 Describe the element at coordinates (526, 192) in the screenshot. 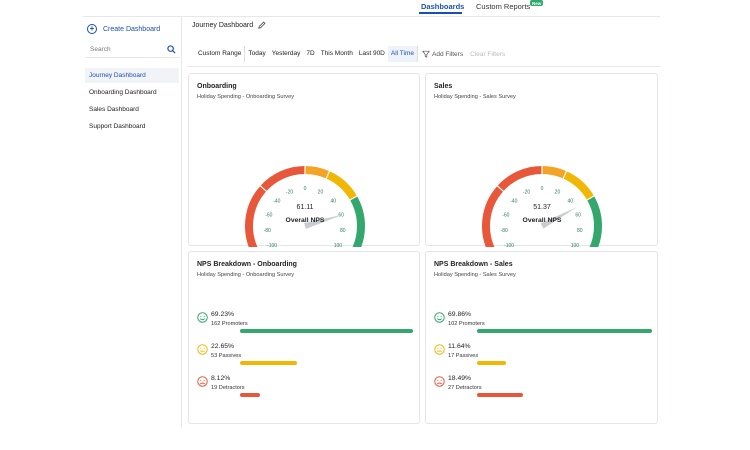

I see `gauge-tick-label: -20` at that location.